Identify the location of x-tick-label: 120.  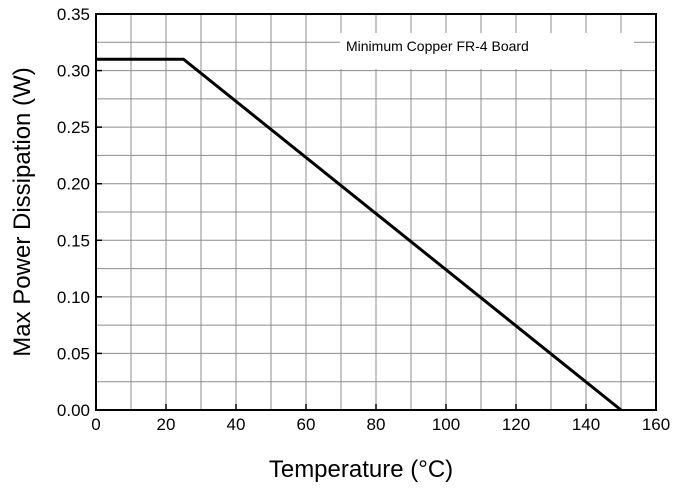
(516, 424).